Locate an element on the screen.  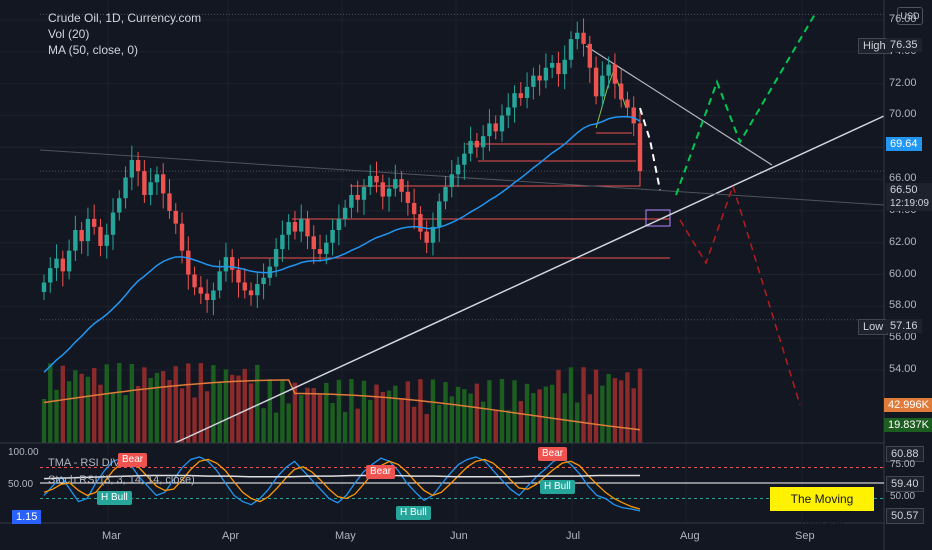
support-resistance-levels is located at coordinates (455, 195).